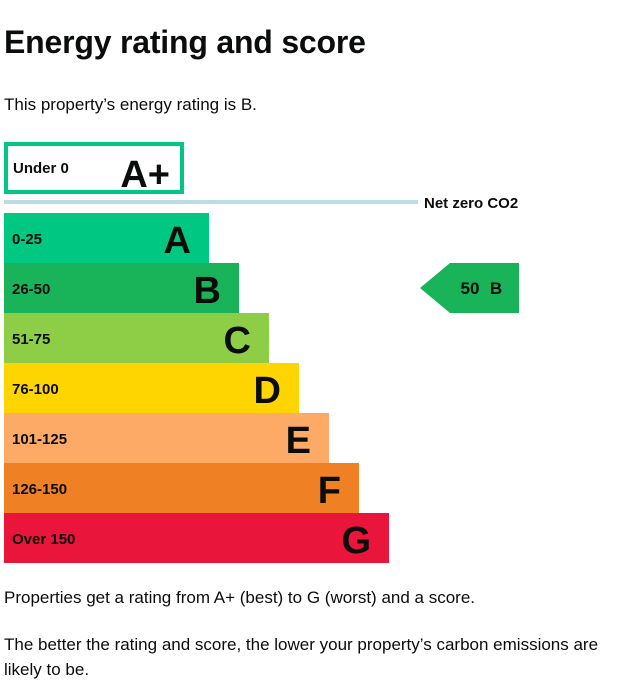  I want to click on band-bar-b, so click(121, 288).